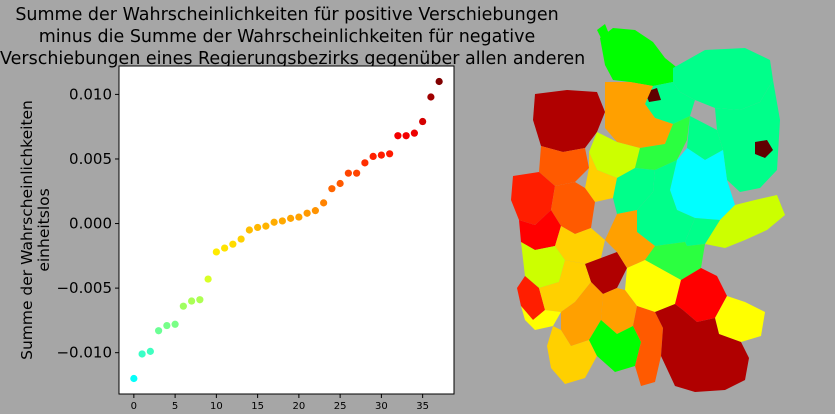  What do you see at coordinates (639, 115) in the screenshot?
I see `map-region-lueneburg` at bounding box center [639, 115].